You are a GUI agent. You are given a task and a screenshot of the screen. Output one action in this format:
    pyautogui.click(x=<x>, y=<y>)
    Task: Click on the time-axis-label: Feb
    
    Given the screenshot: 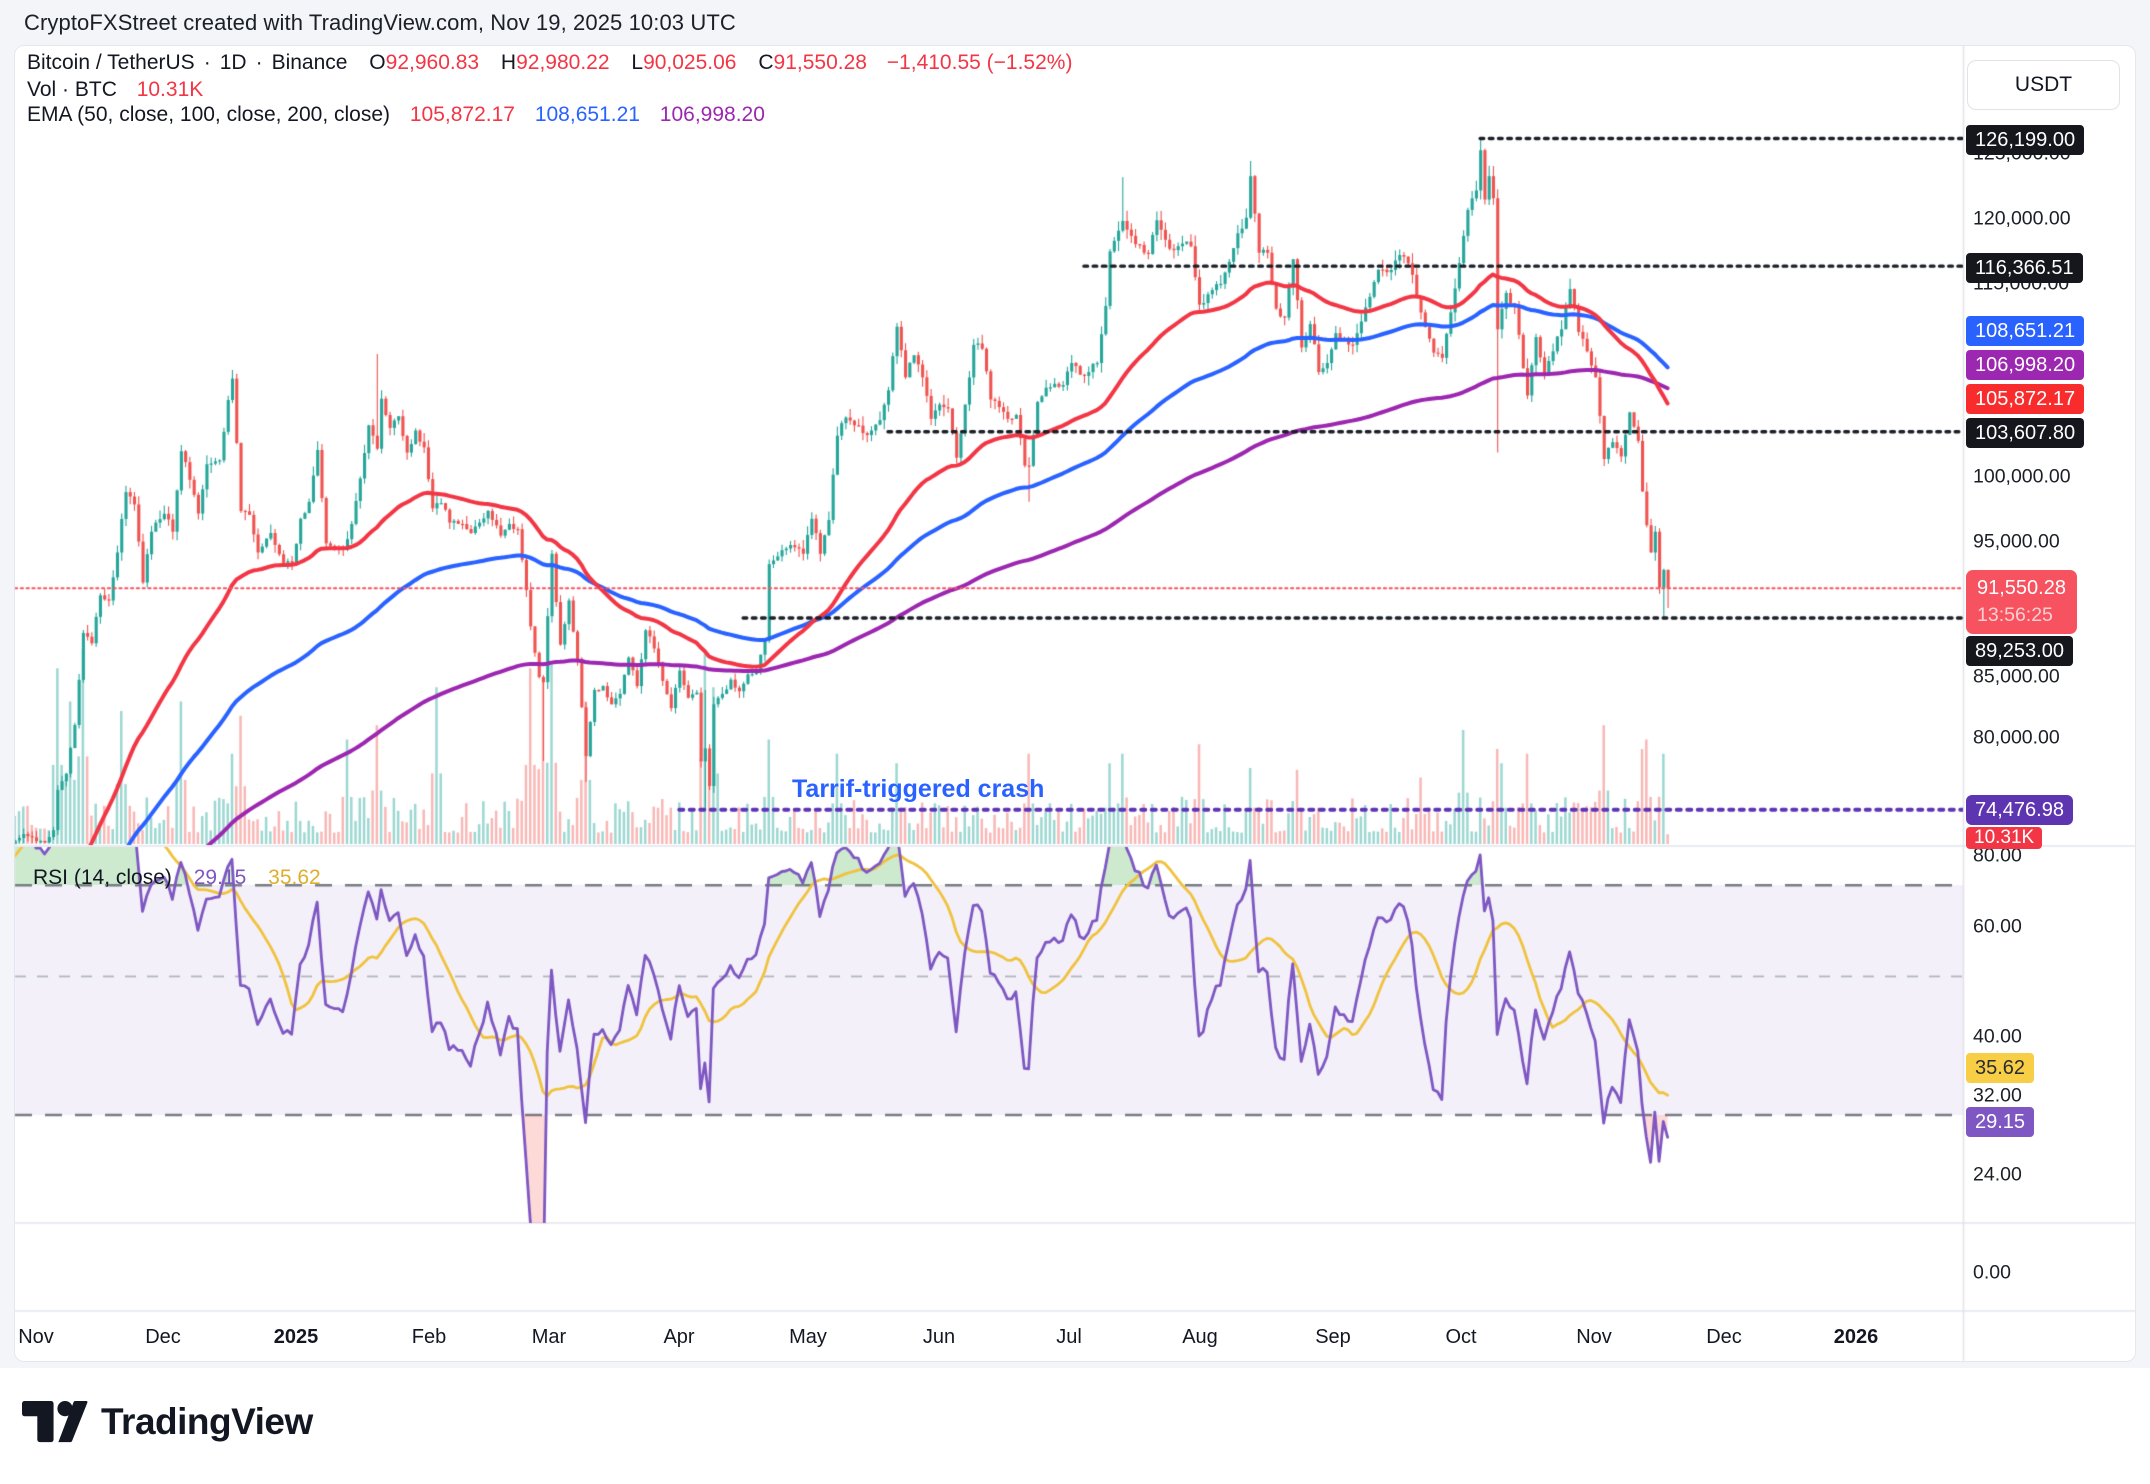 What is the action you would take?
    pyautogui.click(x=429, y=1337)
    